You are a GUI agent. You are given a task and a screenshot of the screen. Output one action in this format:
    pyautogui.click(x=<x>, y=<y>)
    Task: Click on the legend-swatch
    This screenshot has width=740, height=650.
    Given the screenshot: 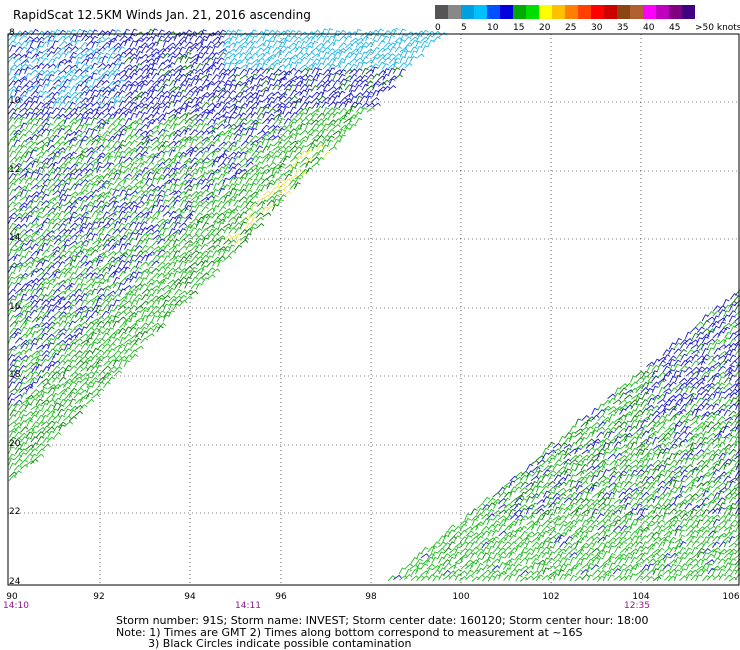 What is the action you would take?
    pyautogui.click(x=675, y=12)
    